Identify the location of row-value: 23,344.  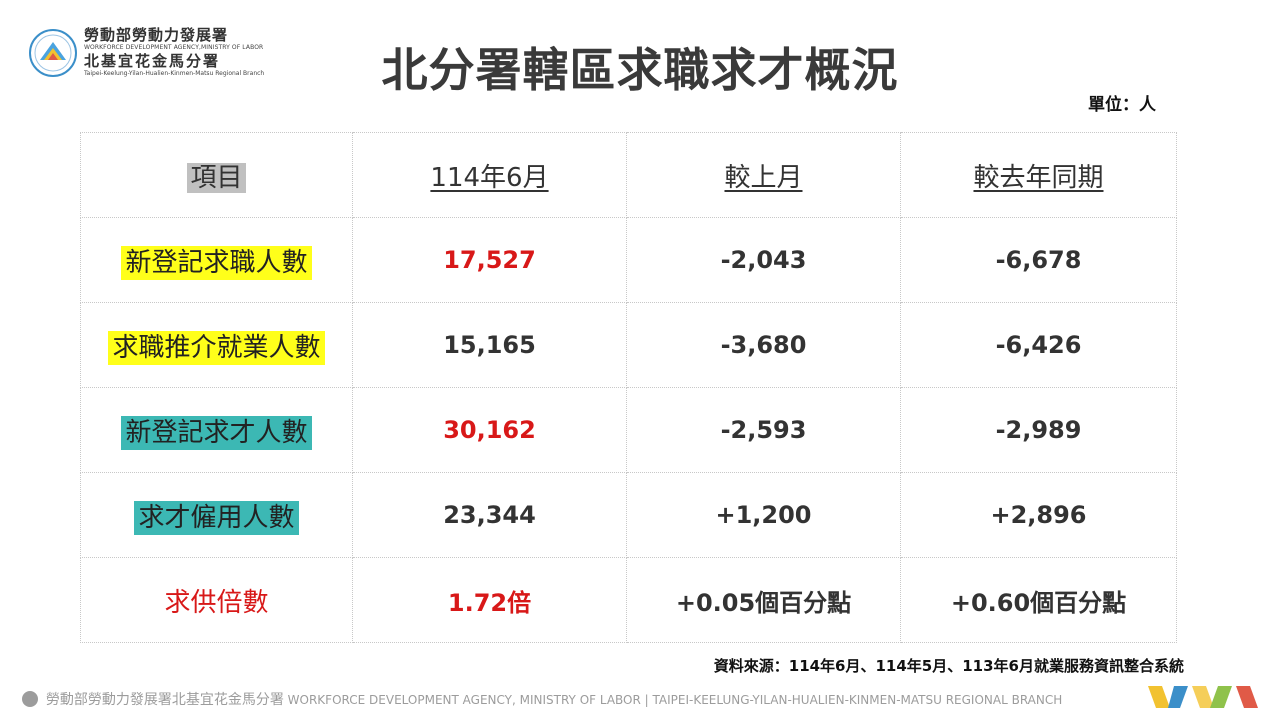
(489, 515).